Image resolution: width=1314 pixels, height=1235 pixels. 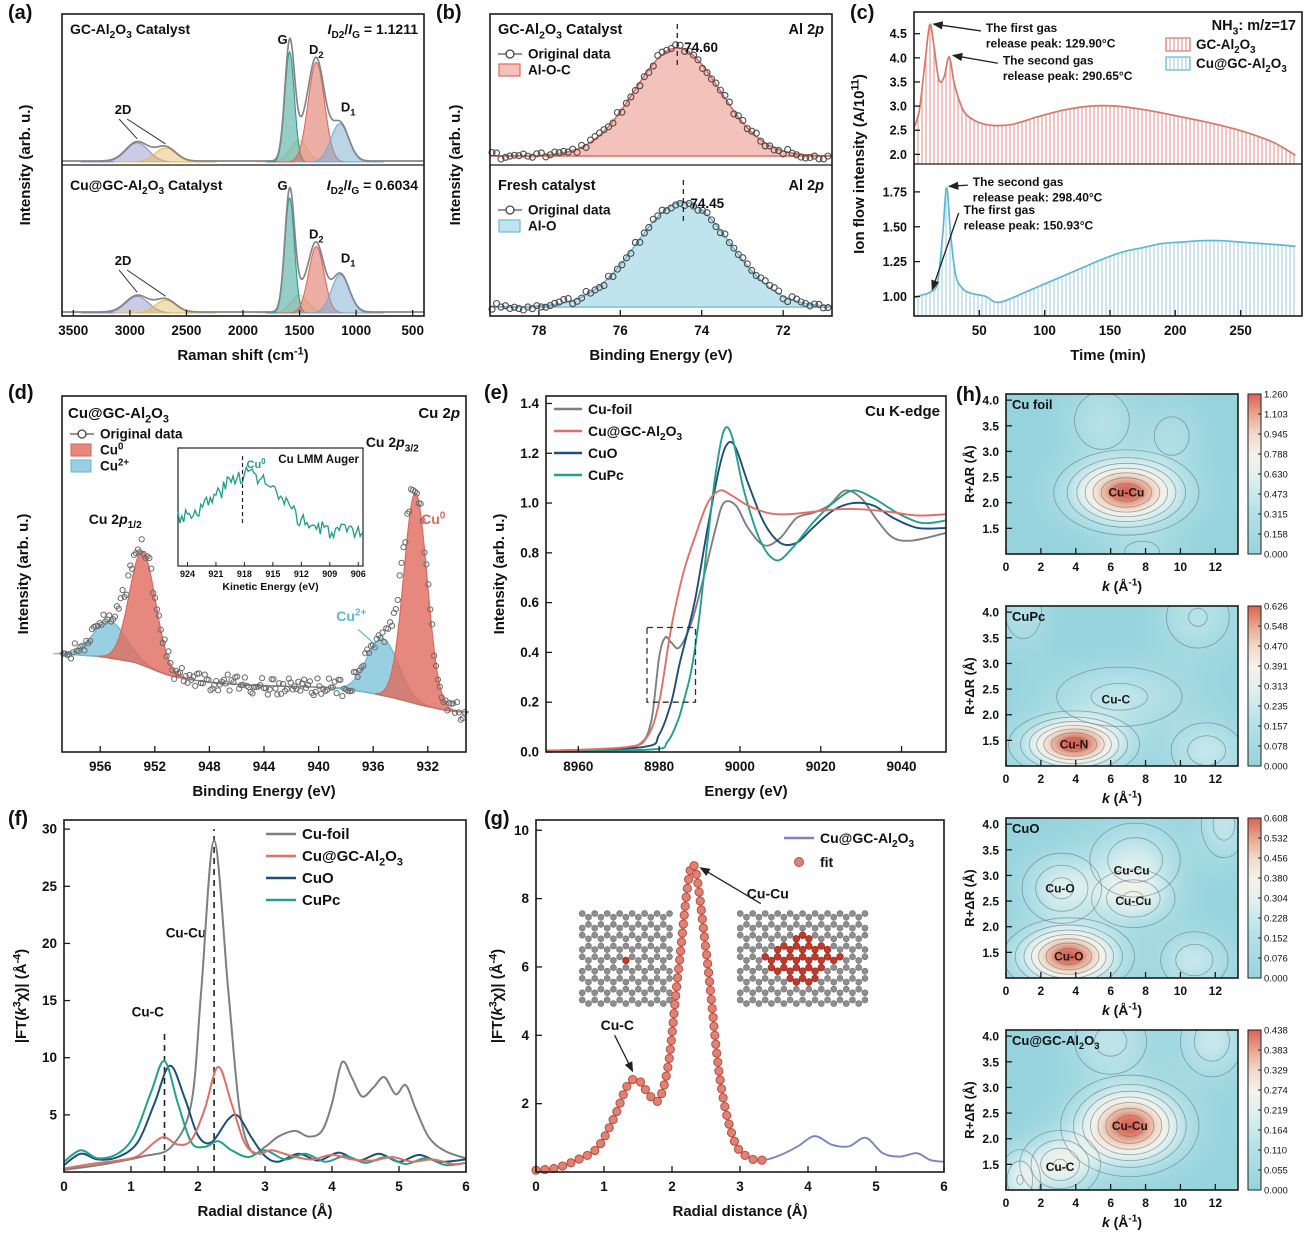 What do you see at coordinates (1122, 686) in the screenshot?
I see `heatmap-canvas-cupc` at bounding box center [1122, 686].